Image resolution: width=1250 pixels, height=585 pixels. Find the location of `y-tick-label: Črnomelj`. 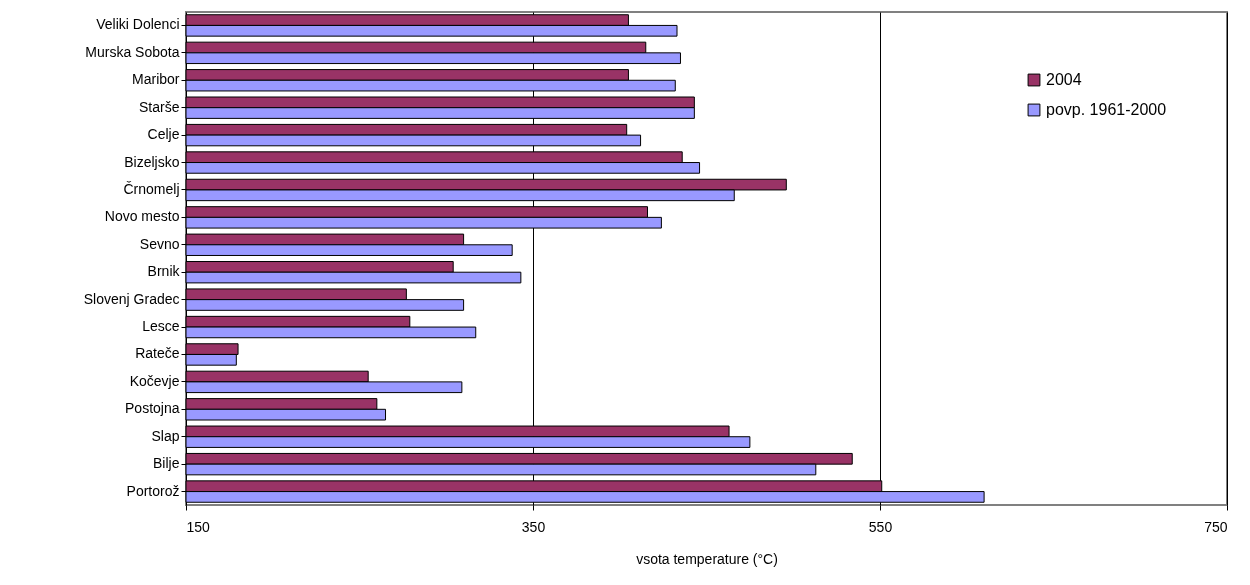

y-tick-label: Črnomelj is located at coordinates (151, 188).